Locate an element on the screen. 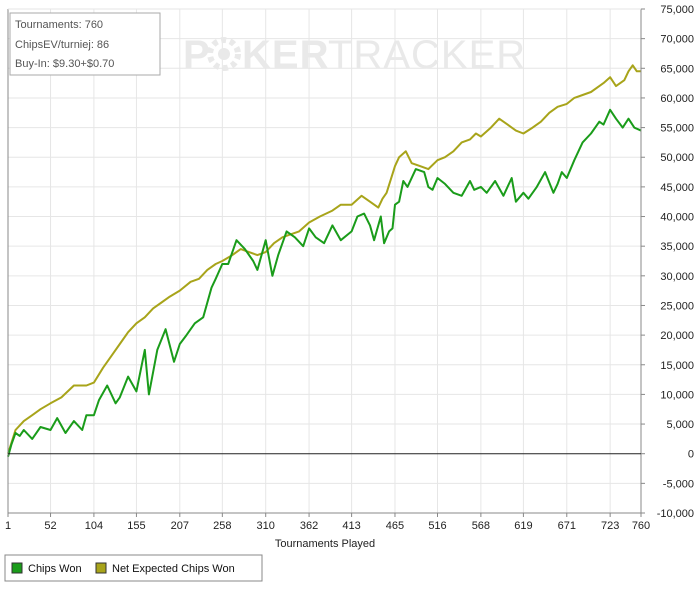 This screenshot has height=590, width=700. y-tick-label: 15,000 is located at coordinates (677, 366).